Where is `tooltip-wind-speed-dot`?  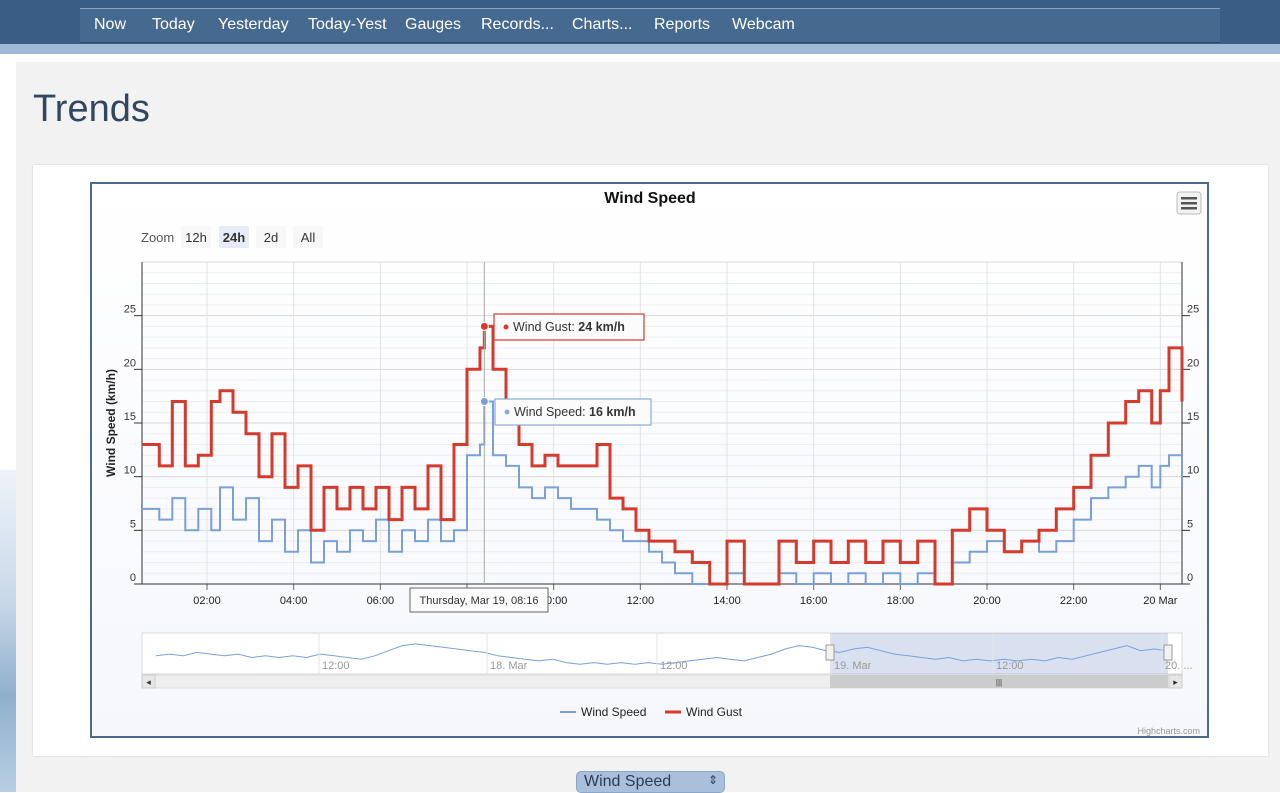
tooltip-wind-speed-dot is located at coordinates (507, 412).